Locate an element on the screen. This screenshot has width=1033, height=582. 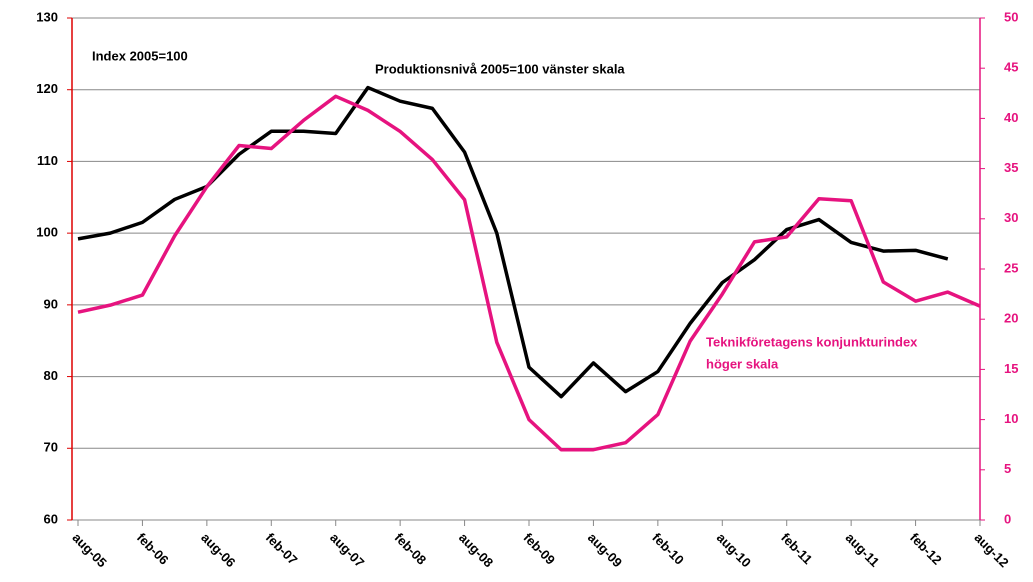
annotation: höger skala is located at coordinates (742, 363).